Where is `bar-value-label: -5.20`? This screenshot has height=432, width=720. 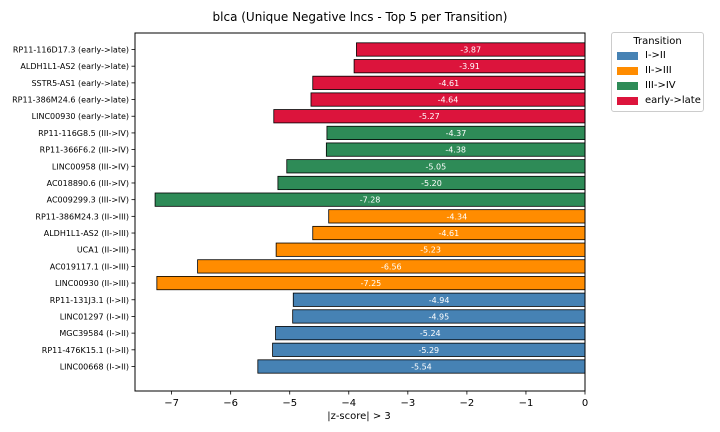
bar-value-label: -5.20 is located at coordinates (431, 183).